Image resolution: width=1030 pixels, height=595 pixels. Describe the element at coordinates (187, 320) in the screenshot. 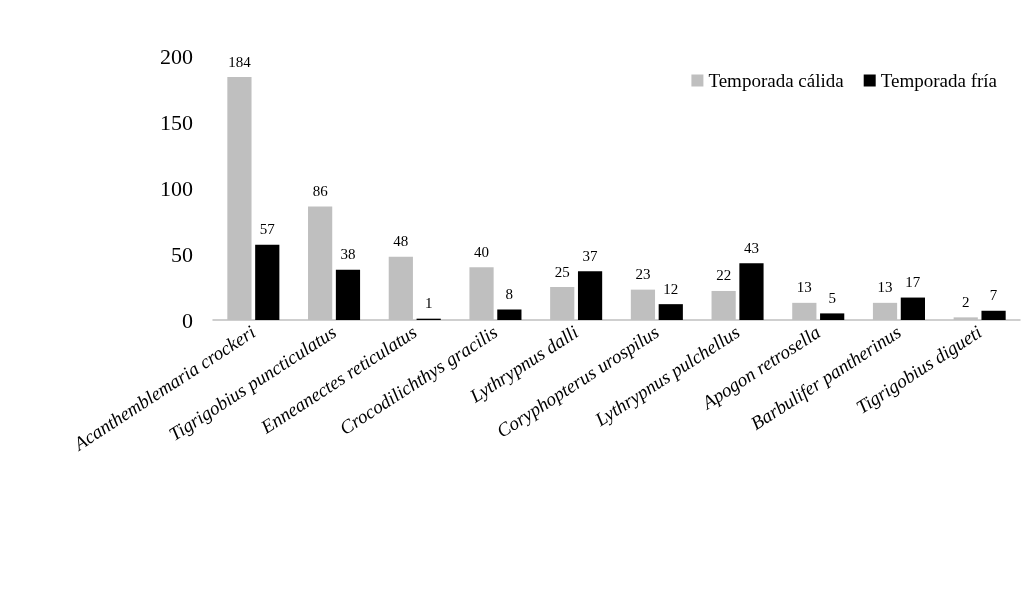

I see `y-tick-label: 0` at that location.